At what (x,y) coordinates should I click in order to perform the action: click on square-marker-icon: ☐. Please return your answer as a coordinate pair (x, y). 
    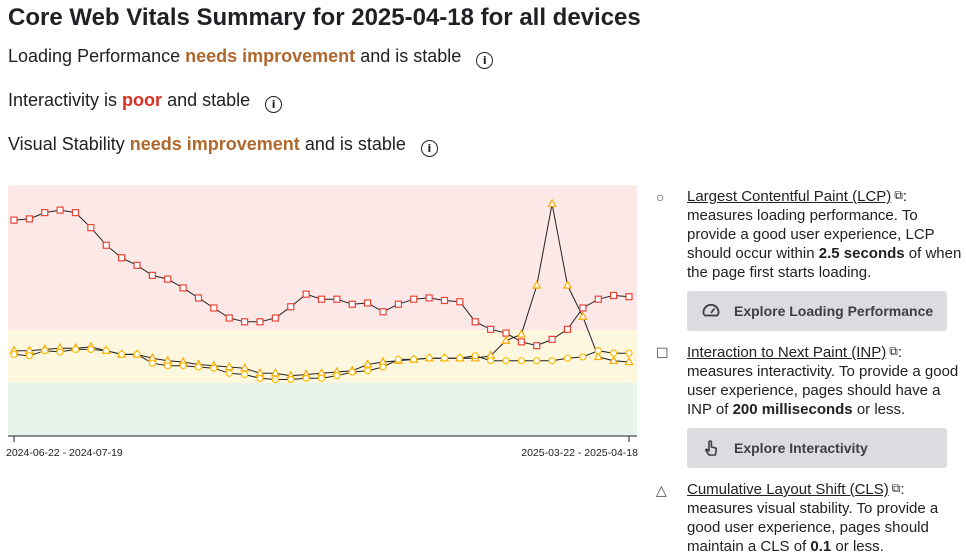
    Looking at the image, I should click on (662, 353).